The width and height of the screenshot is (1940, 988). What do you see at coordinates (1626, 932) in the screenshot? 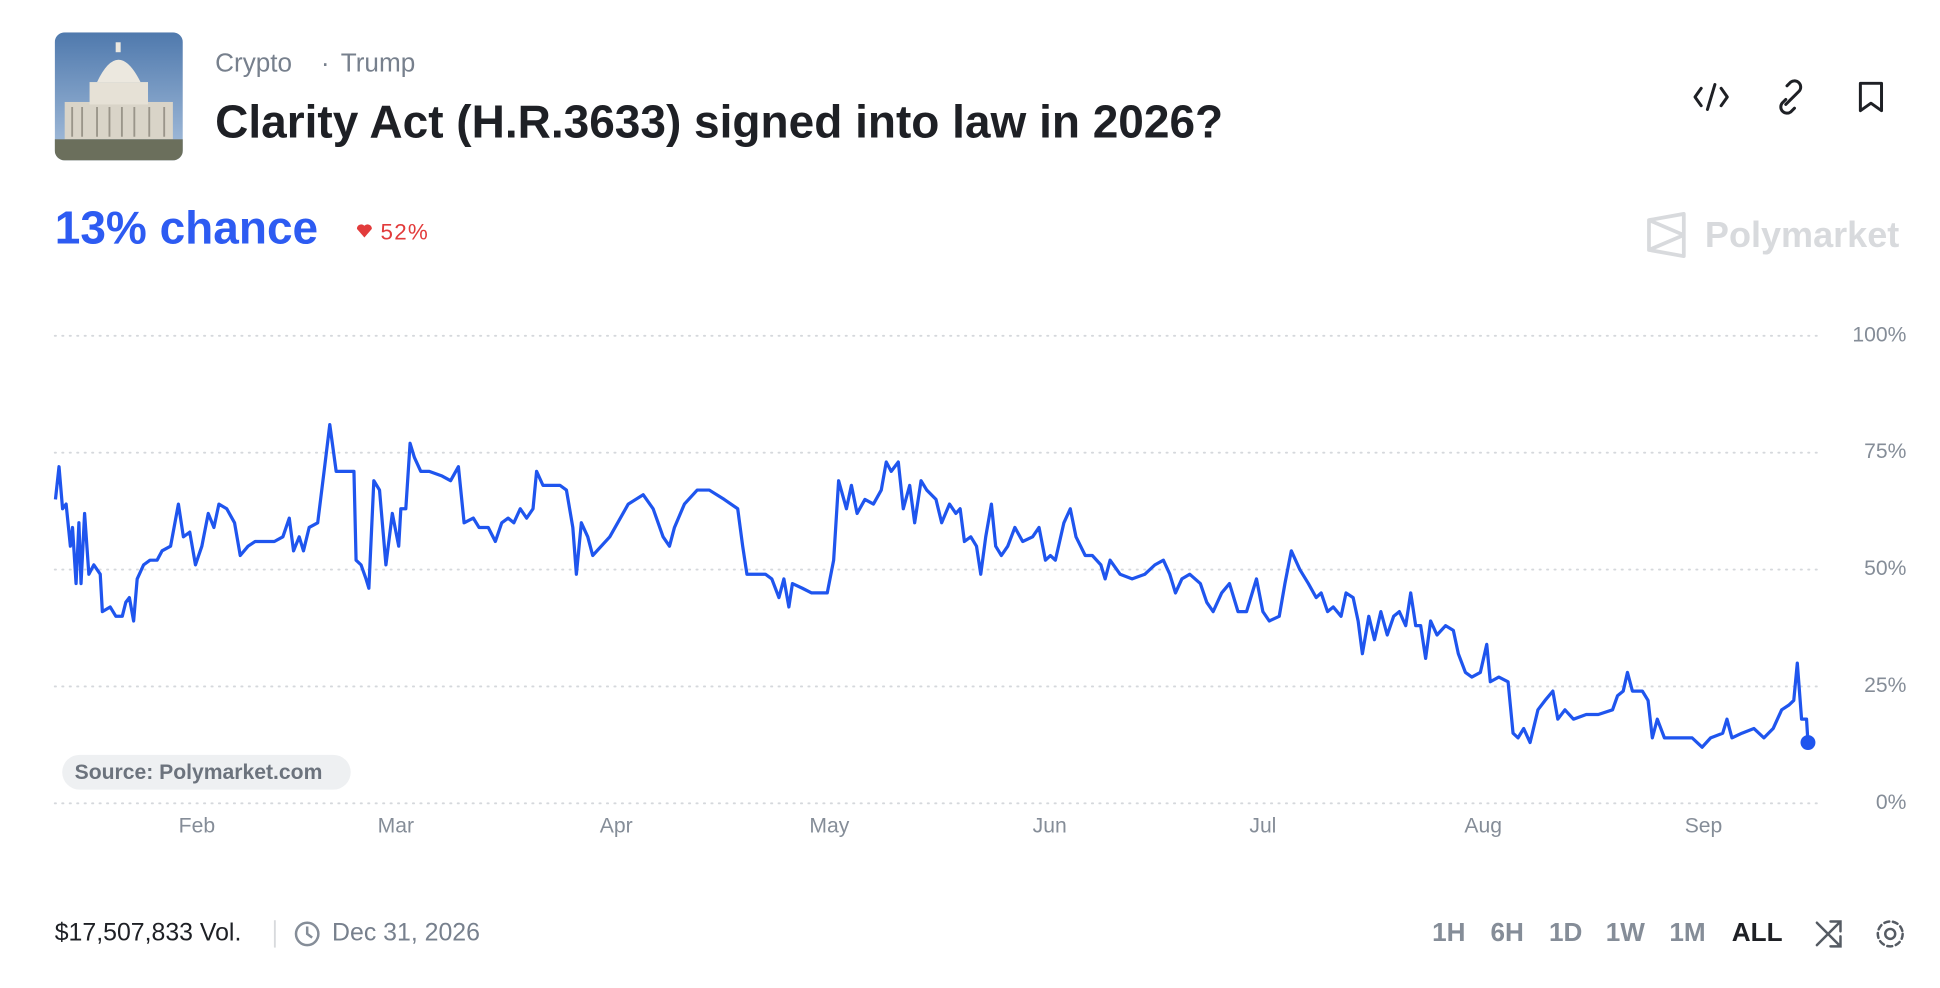
I see `range-button: 1W` at bounding box center [1626, 932].